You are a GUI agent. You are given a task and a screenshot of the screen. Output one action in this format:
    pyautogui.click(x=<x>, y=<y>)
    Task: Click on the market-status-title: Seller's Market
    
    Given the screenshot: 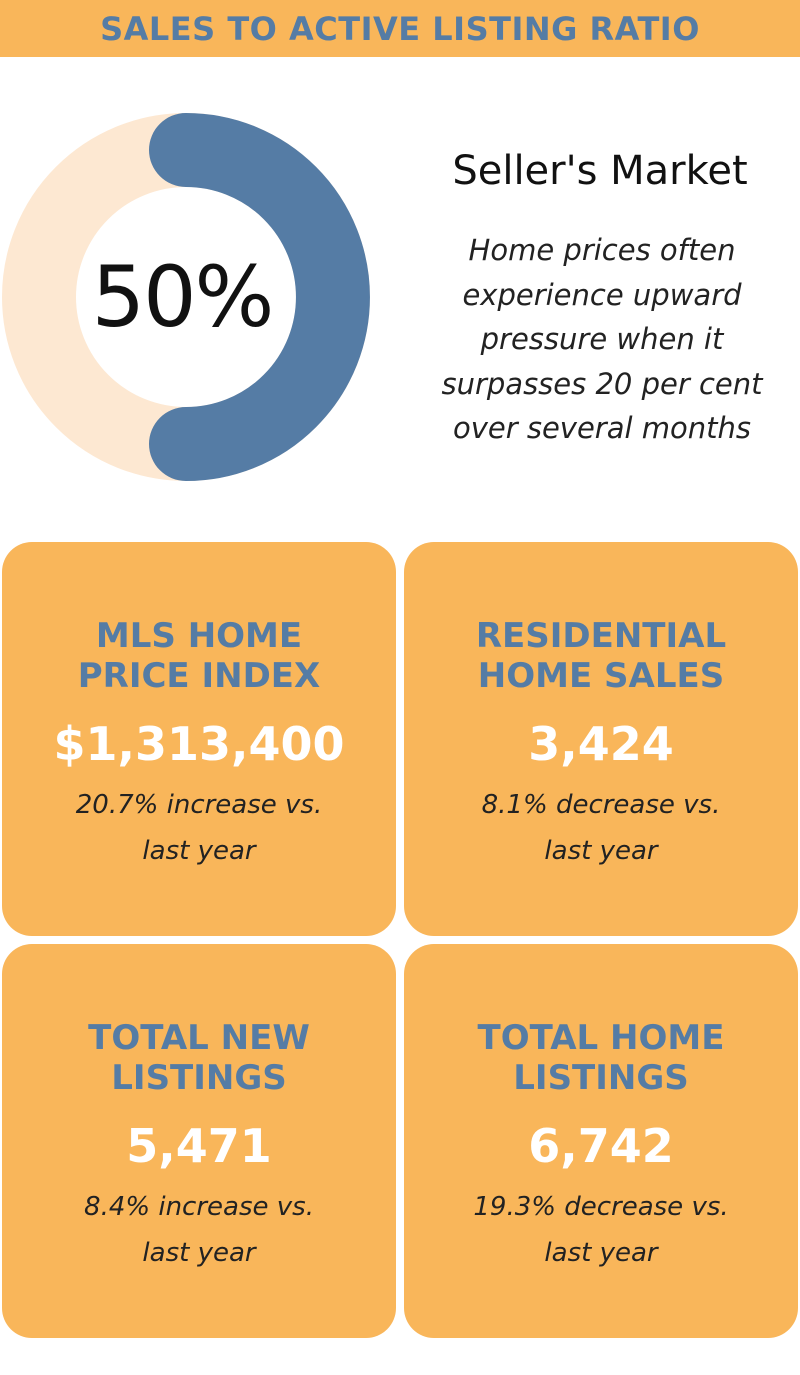 What is the action you would take?
    pyautogui.click(x=600, y=171)
    